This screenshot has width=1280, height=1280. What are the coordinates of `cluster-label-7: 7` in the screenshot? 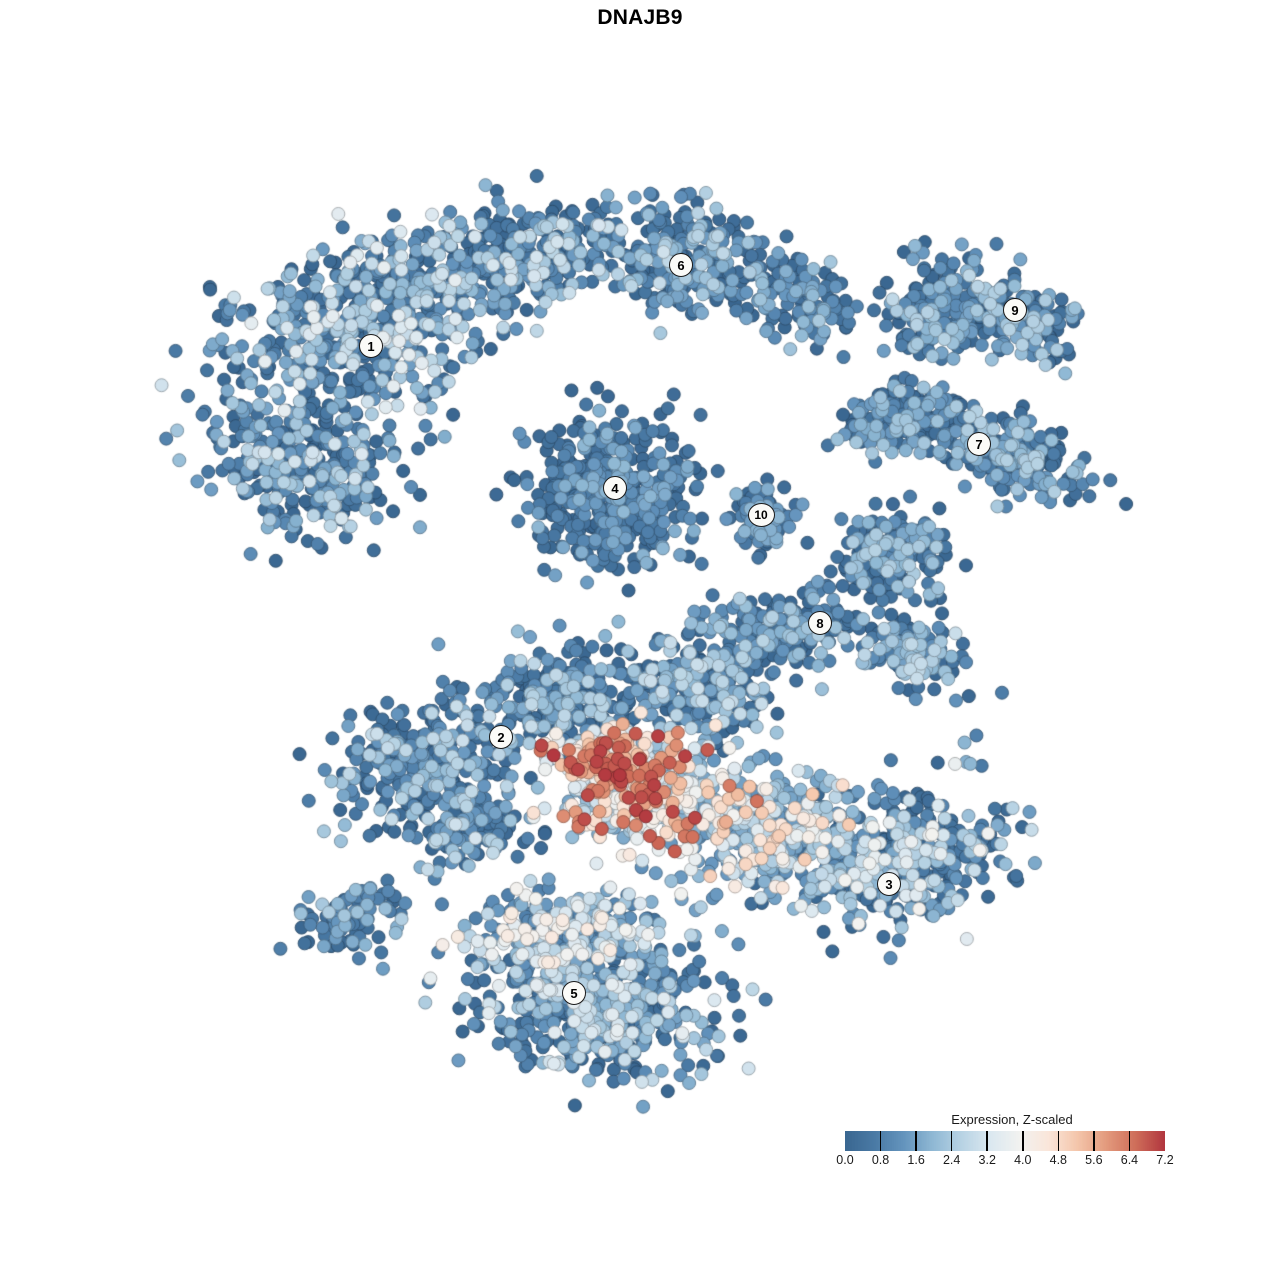 It's located at (979, 444).